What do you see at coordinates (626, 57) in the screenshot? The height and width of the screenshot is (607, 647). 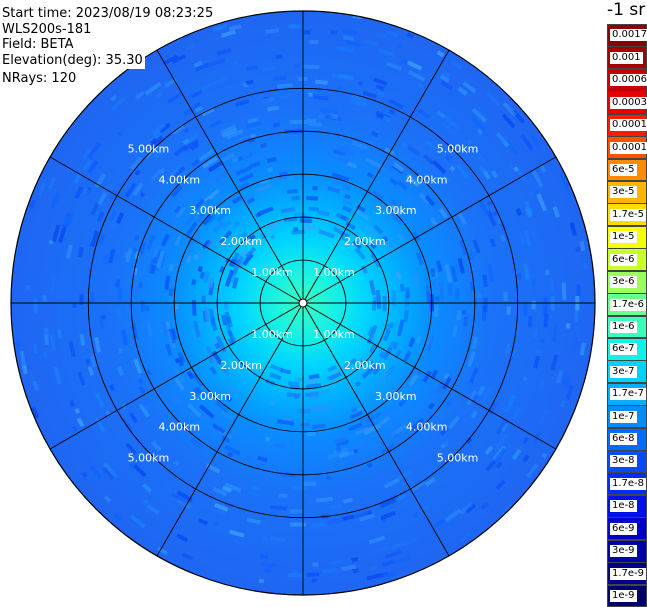 I see `colorbar-tick-label: 0.001` at bounding box center [626, 57].